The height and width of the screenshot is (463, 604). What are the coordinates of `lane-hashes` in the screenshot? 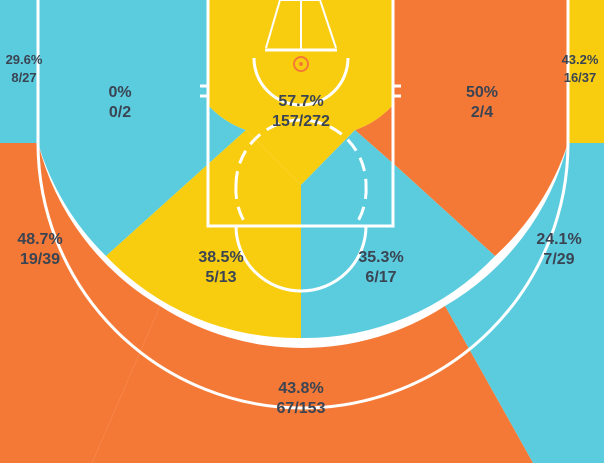 It's located at (300, 91).